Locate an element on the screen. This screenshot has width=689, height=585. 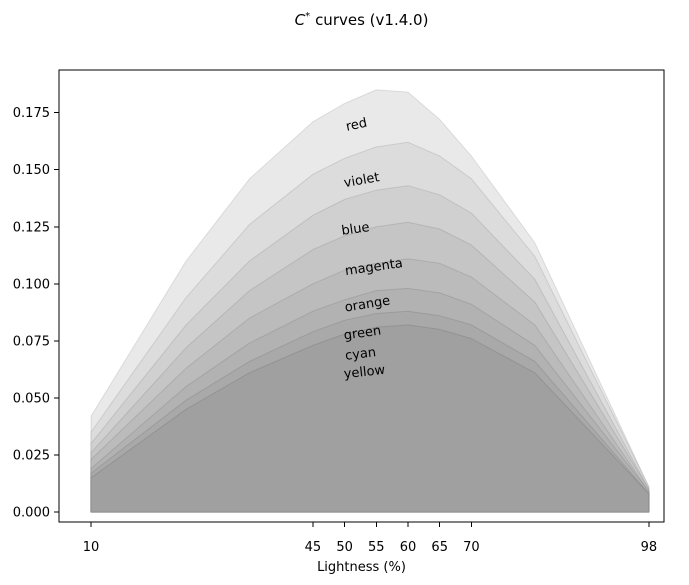
series-label-yellow: yellow is located at coordinates (364, 372).